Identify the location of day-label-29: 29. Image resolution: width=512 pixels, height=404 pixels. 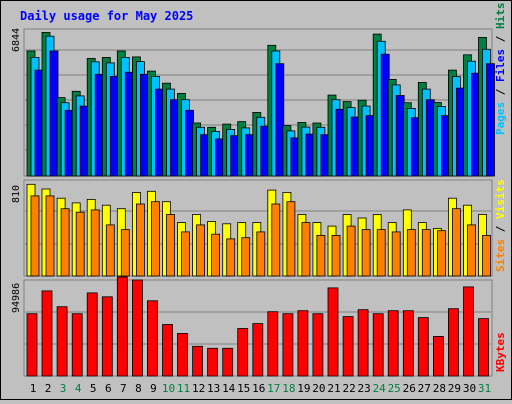
(454, 388).